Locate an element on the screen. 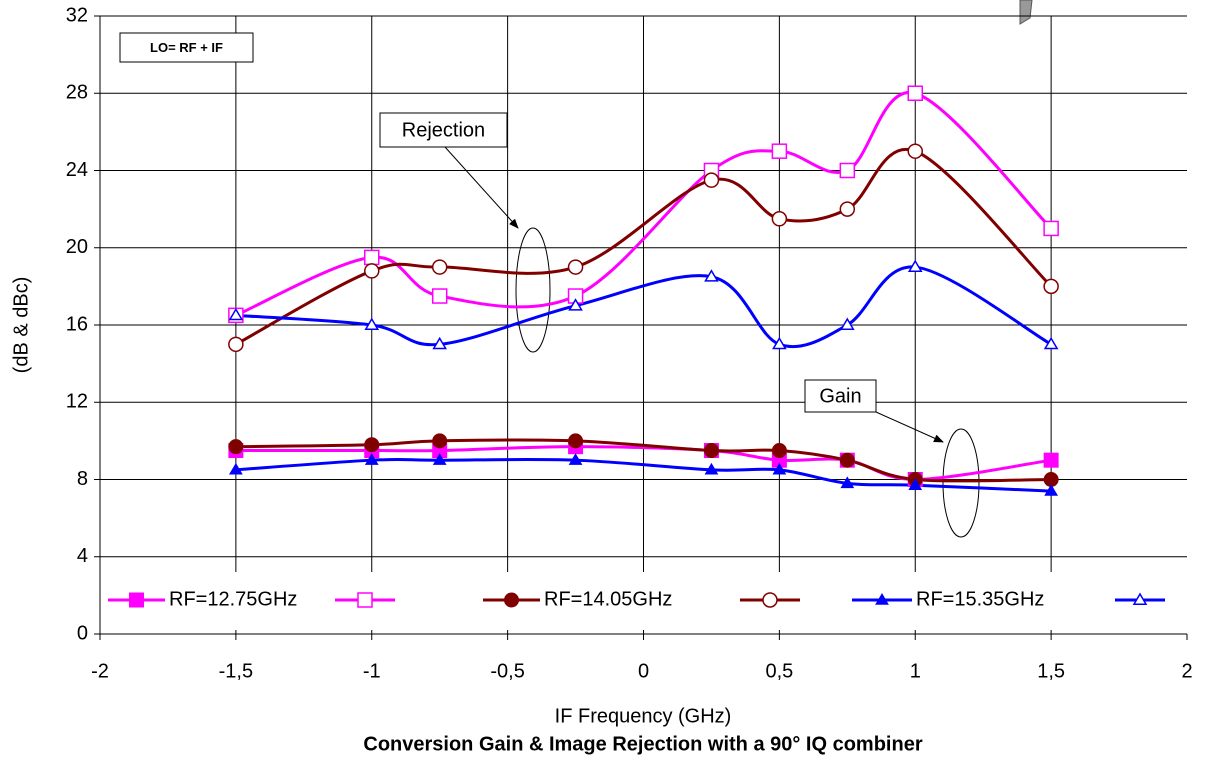 This screenshot has height=767, width=1205. y-tick-label: 28 is located at coordinates (77, 93).